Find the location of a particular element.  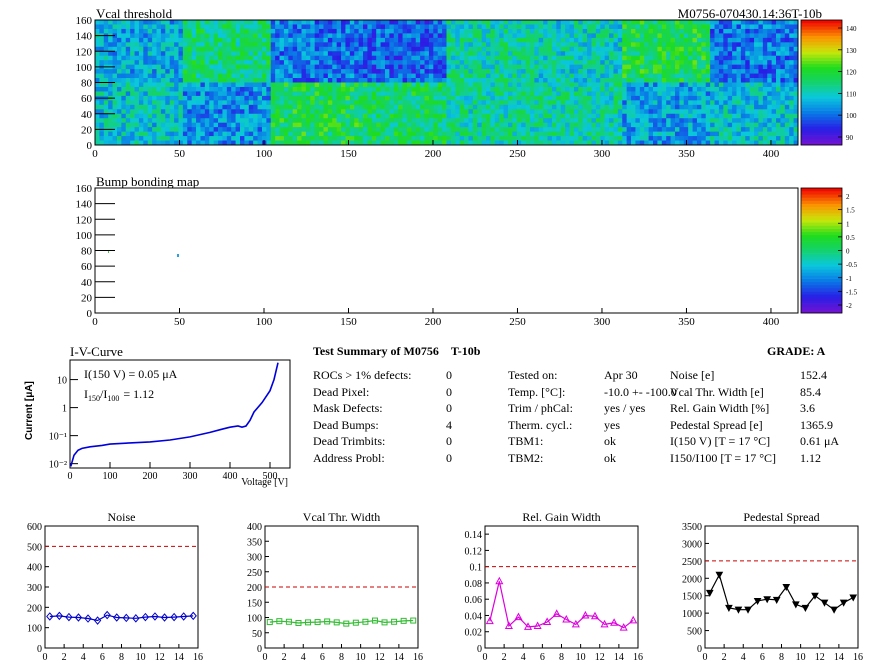

test-value: -10.0 +- -100.0 is located at coordinates (640, 391).